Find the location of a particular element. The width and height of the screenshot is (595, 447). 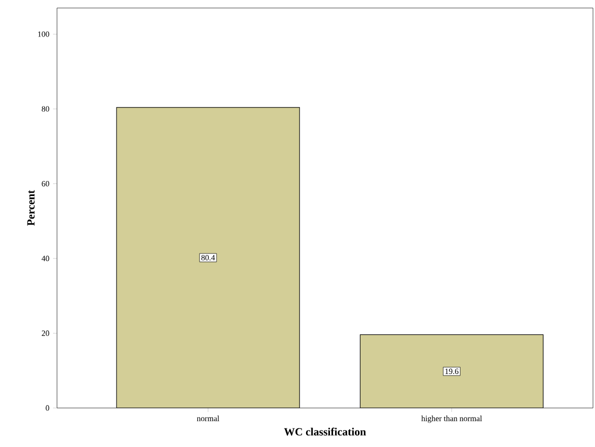

x-tick-label: normal is located at coordinates (208, 419).